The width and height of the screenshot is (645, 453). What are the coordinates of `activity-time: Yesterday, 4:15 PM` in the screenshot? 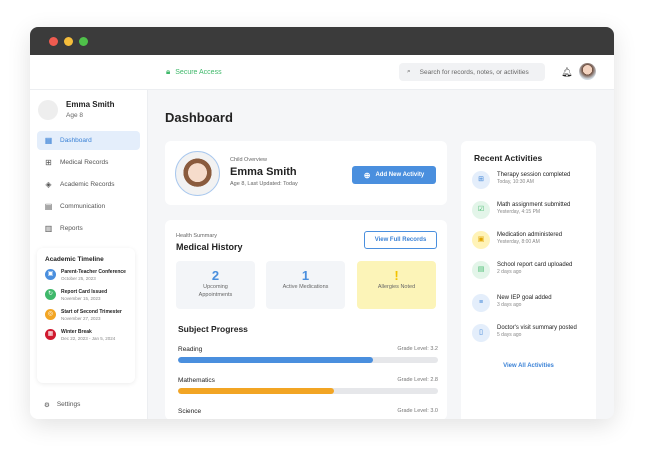 It's located at (519, 212).